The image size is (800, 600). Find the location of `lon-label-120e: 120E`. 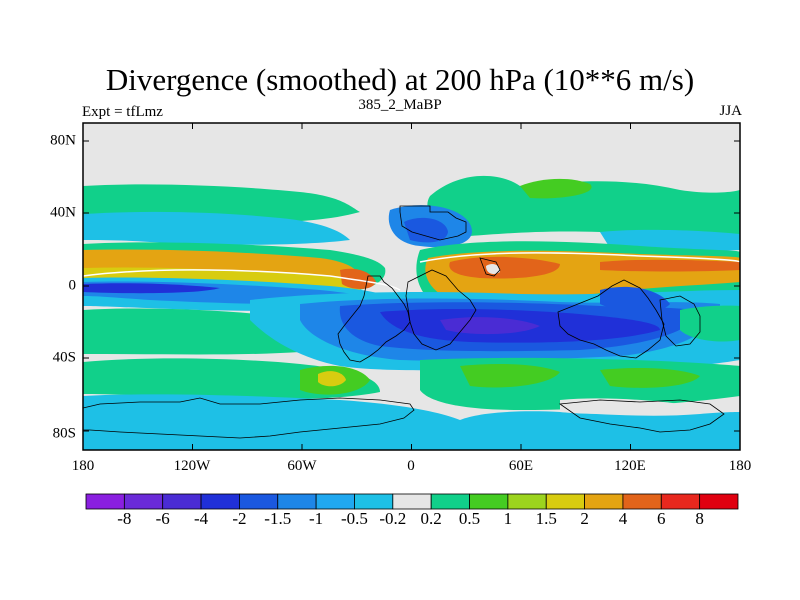

lon-label-120e: 120E is located at coordinates (630, 466).